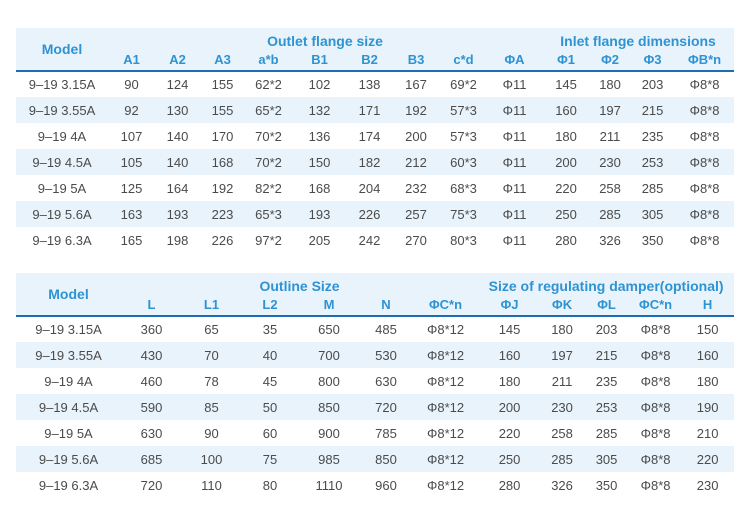 This screenshot has width=750, height=526. What do you see at coordinates (222, 214) in the screenshot?
I see `value-cell: 223` at bounding box center [222, 214].